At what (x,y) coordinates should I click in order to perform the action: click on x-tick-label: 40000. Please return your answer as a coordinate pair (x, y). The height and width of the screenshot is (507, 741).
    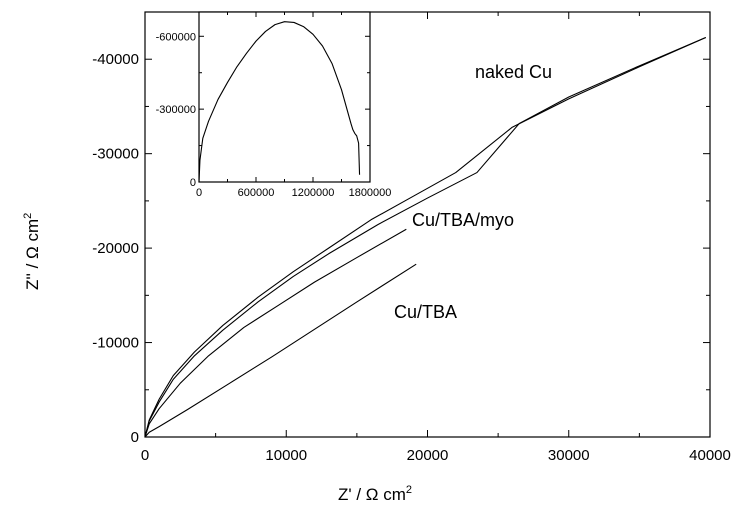
    Looking at the image, I should click on (710, 455).